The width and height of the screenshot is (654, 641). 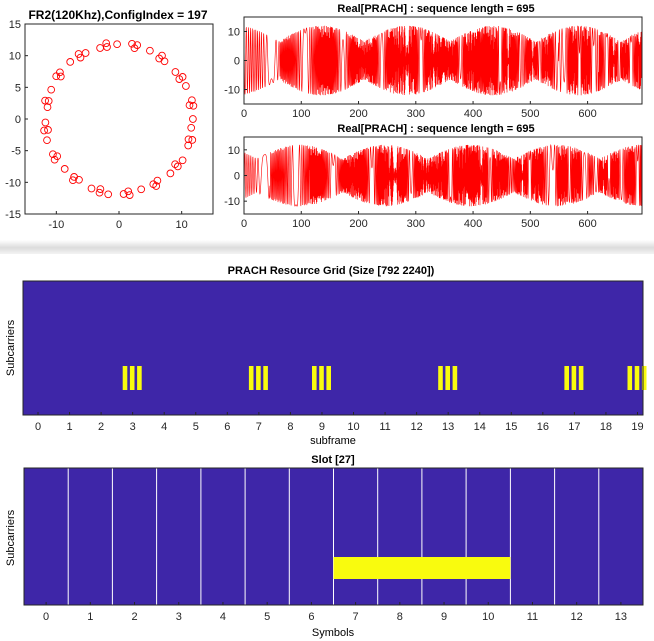 What do you see at coordinates (473, 224) in the screenshot?
I see `real-prach-xtick-label: 400` at bounding box center [473, 224].